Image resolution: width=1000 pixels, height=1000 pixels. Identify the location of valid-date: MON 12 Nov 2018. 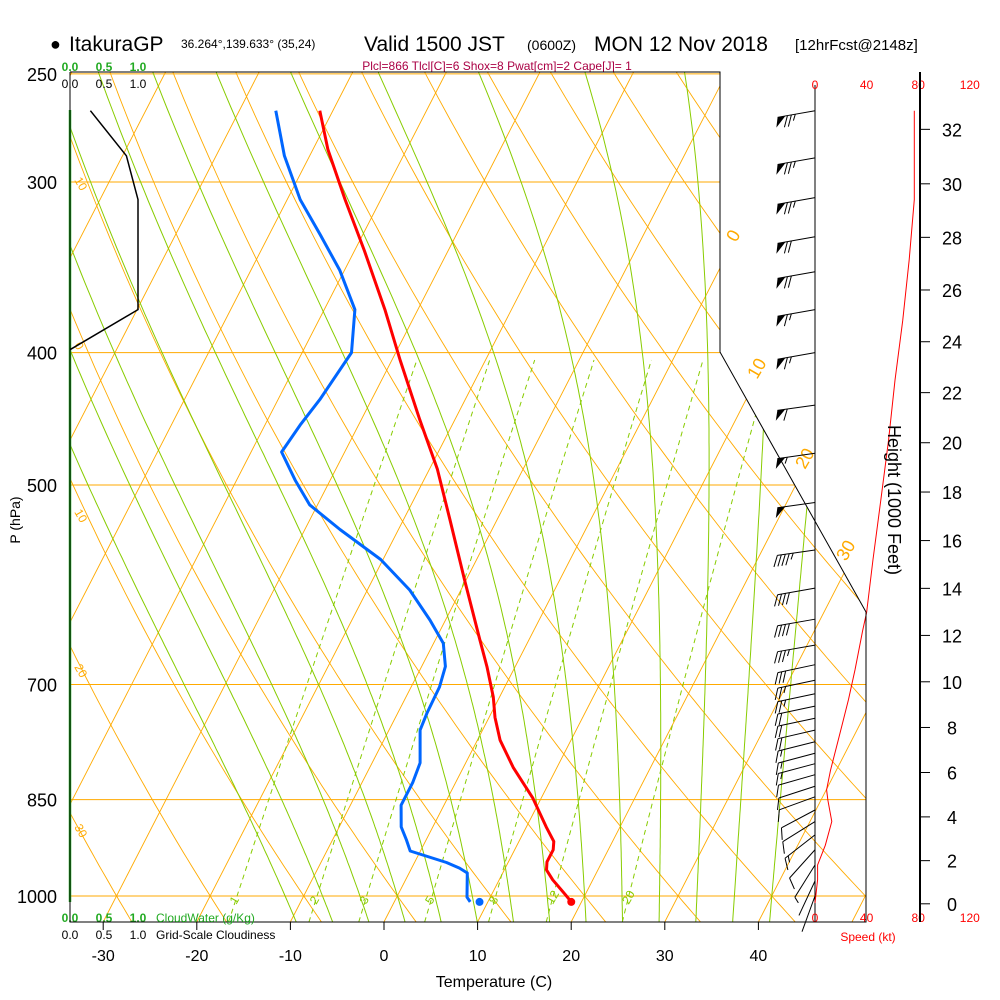
(681, 44).